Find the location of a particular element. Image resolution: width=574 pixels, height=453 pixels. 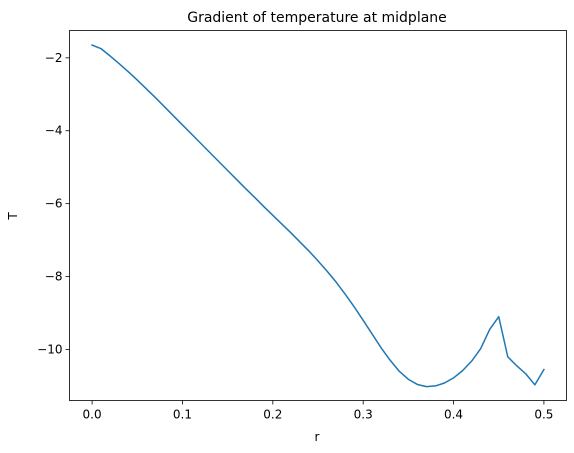

x-tick-label: 0.5 is located at coordinates (543, 415).